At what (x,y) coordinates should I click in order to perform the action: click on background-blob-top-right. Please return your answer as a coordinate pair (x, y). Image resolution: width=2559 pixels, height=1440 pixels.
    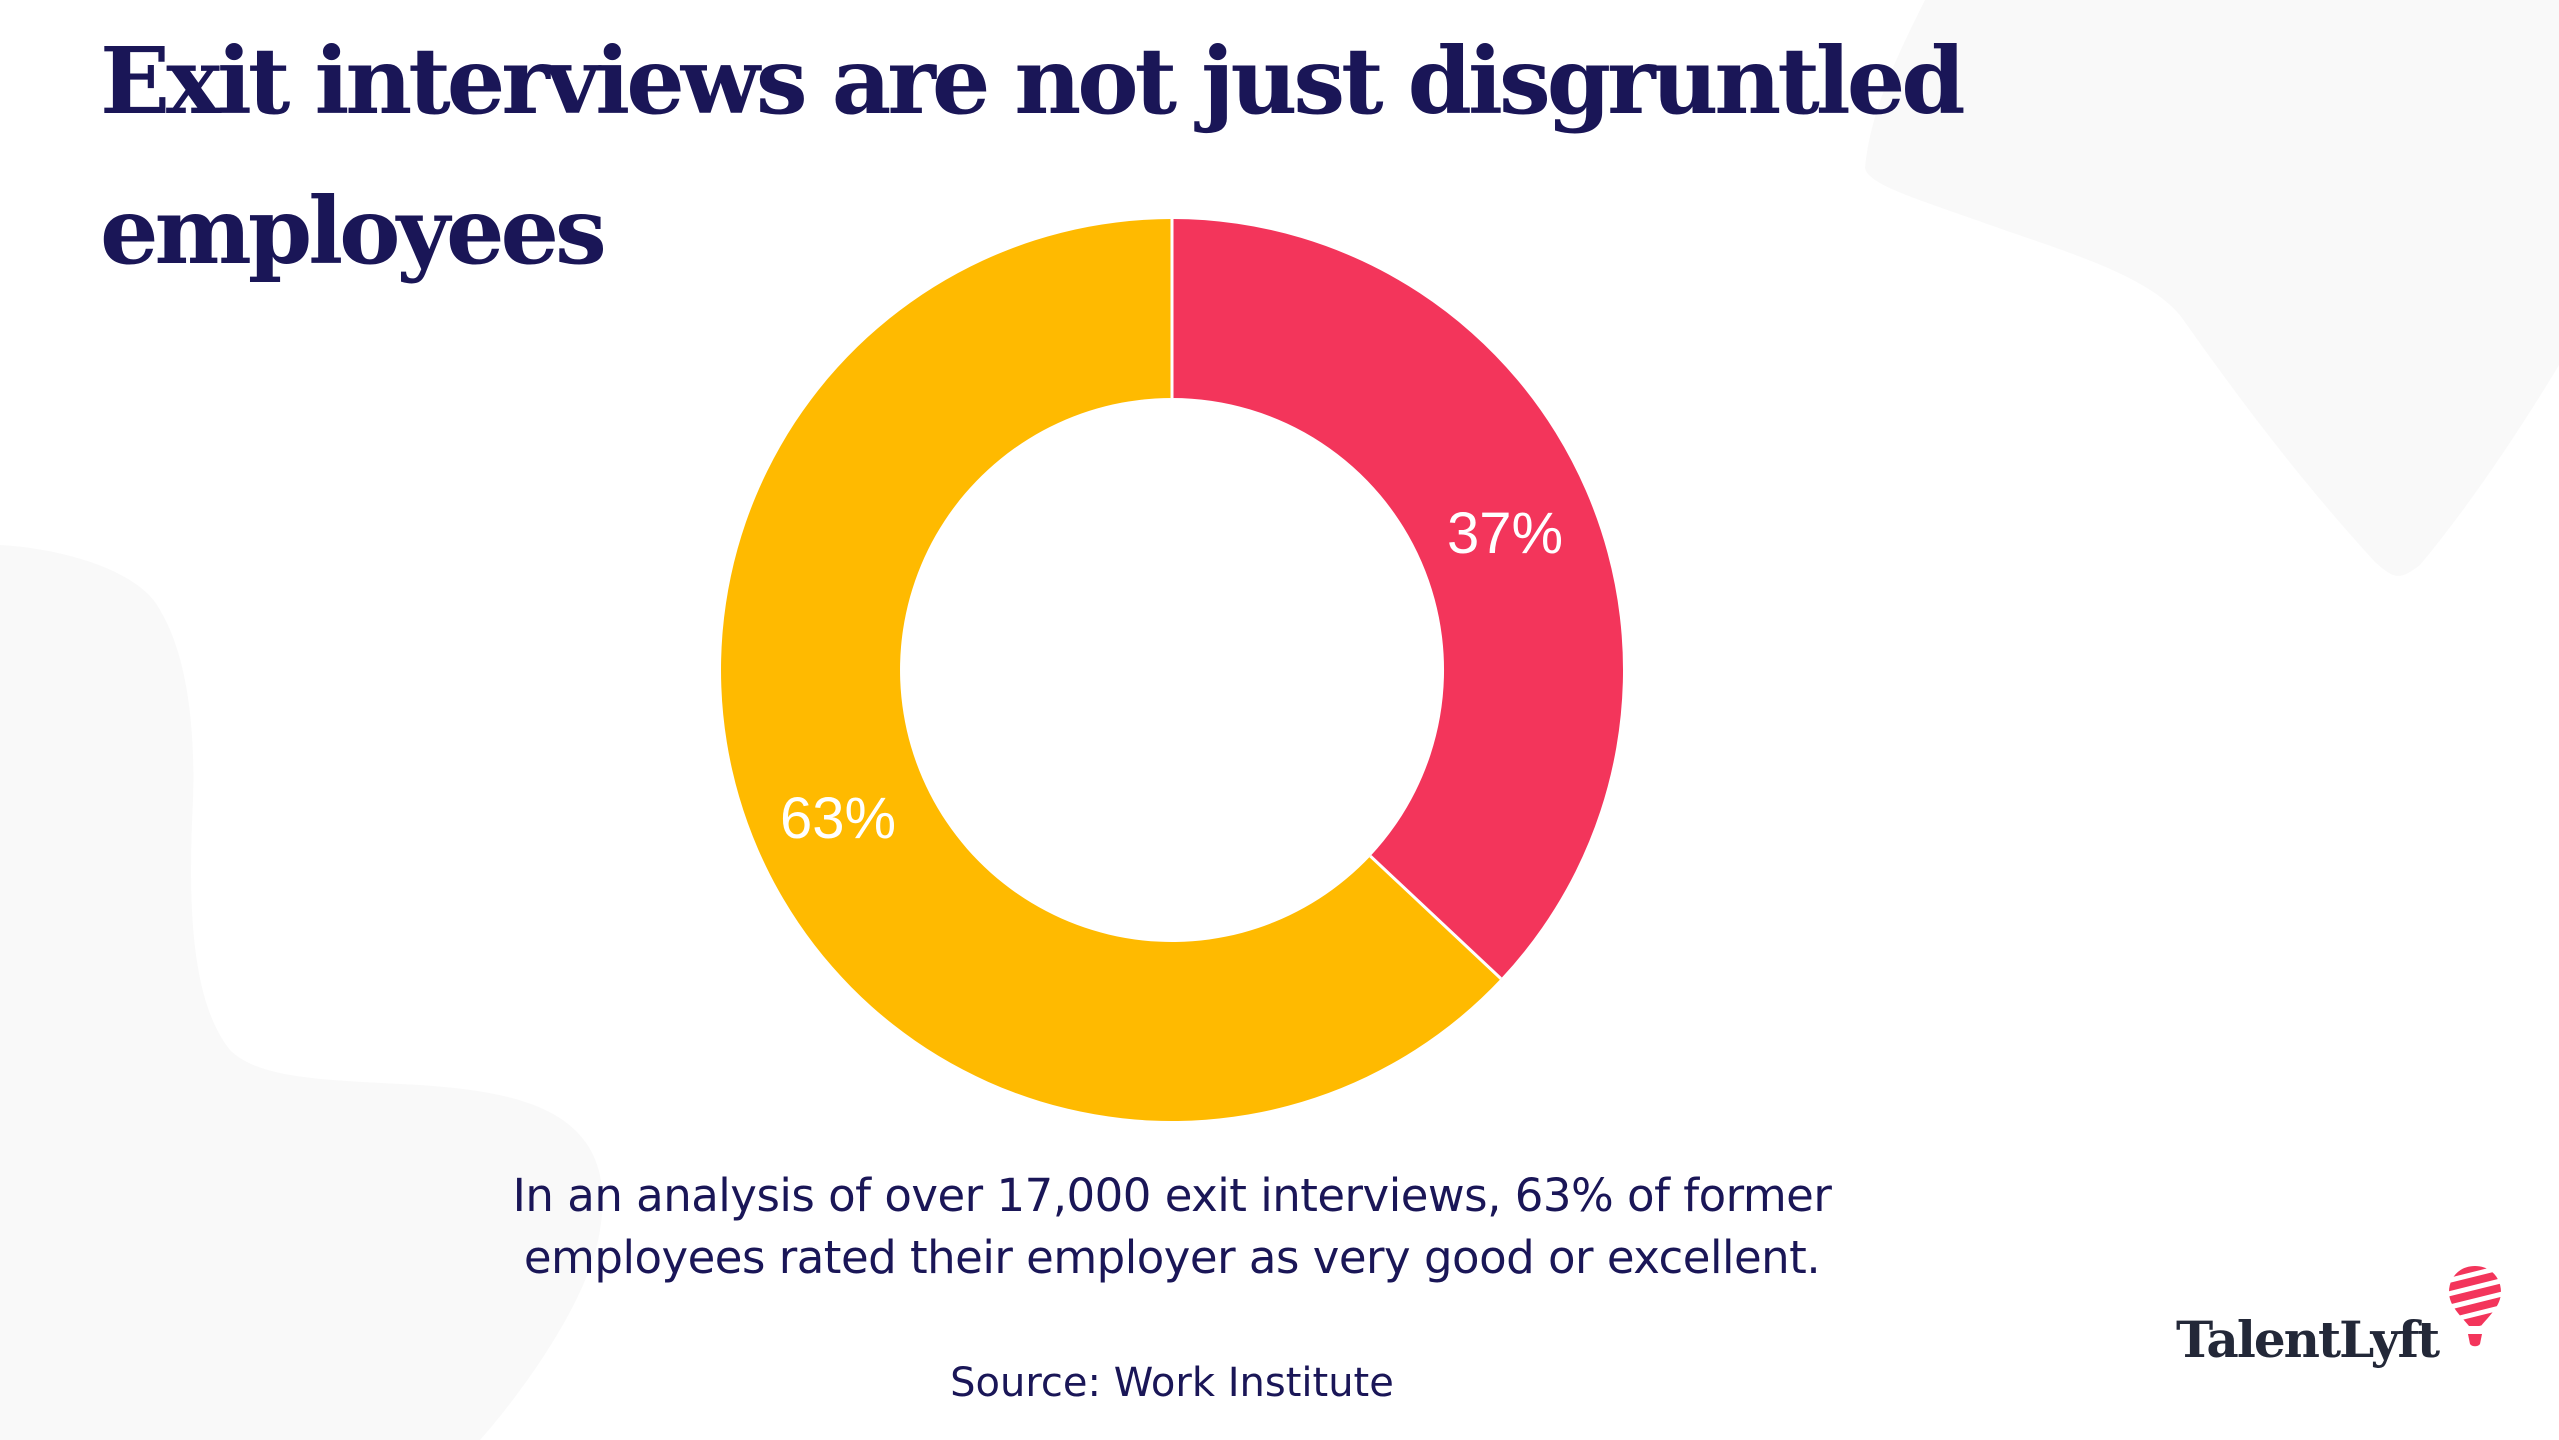
    Looking at the image, I should click on (2212, 288).